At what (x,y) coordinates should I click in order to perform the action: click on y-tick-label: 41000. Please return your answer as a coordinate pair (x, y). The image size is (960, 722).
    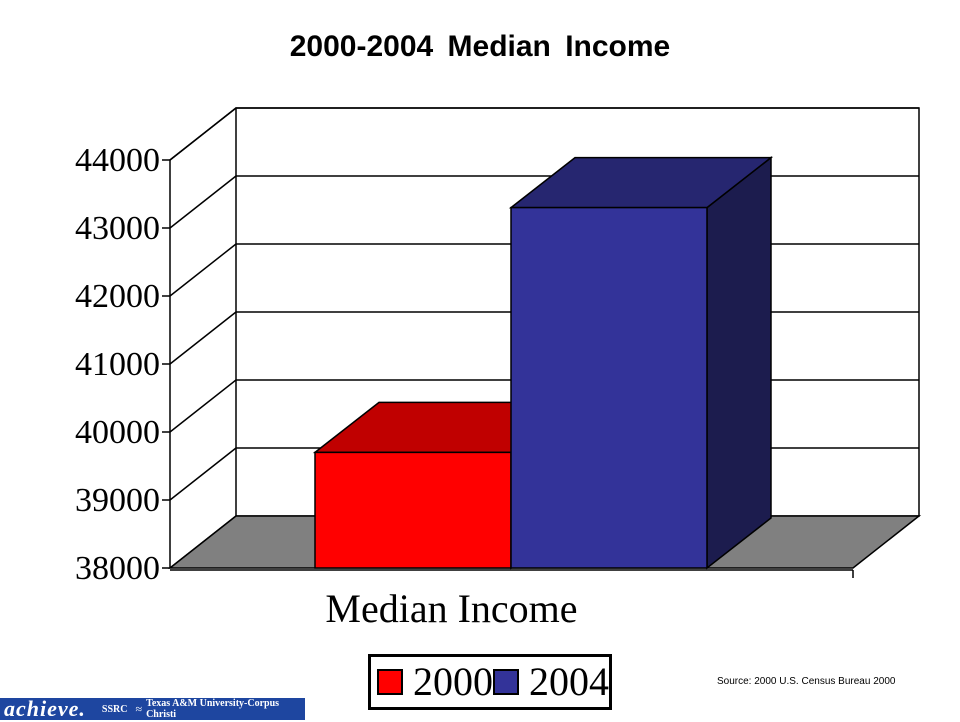
    Looking at the image, I should click on (117, 364).